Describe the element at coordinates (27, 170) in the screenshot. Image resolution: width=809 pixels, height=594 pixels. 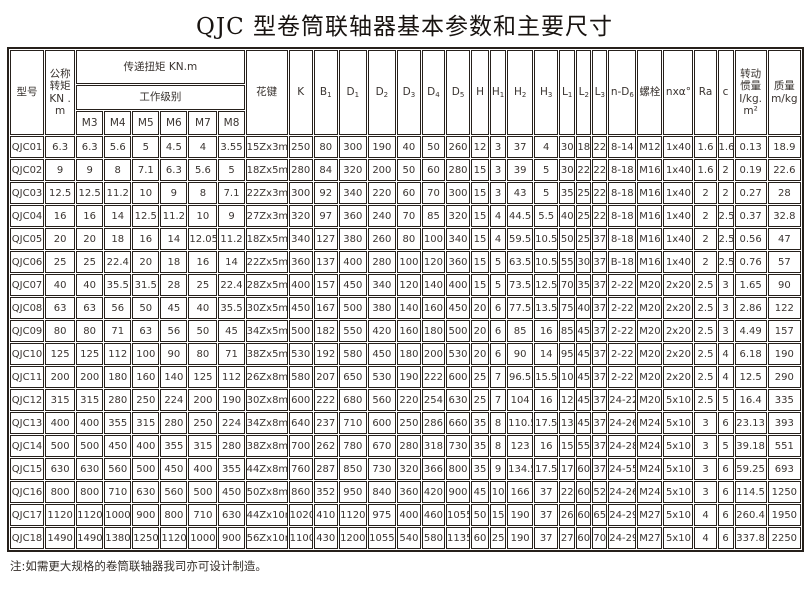
I see `model-cell: QJC02` at that location.